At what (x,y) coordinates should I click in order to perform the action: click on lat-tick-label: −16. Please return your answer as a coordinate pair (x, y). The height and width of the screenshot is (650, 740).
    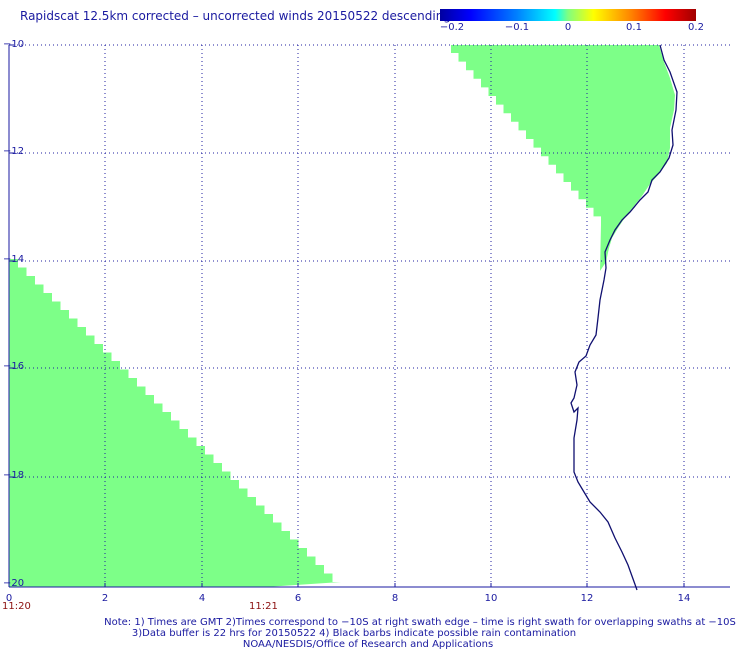
    Looking at the image, I should click on (14, 366).